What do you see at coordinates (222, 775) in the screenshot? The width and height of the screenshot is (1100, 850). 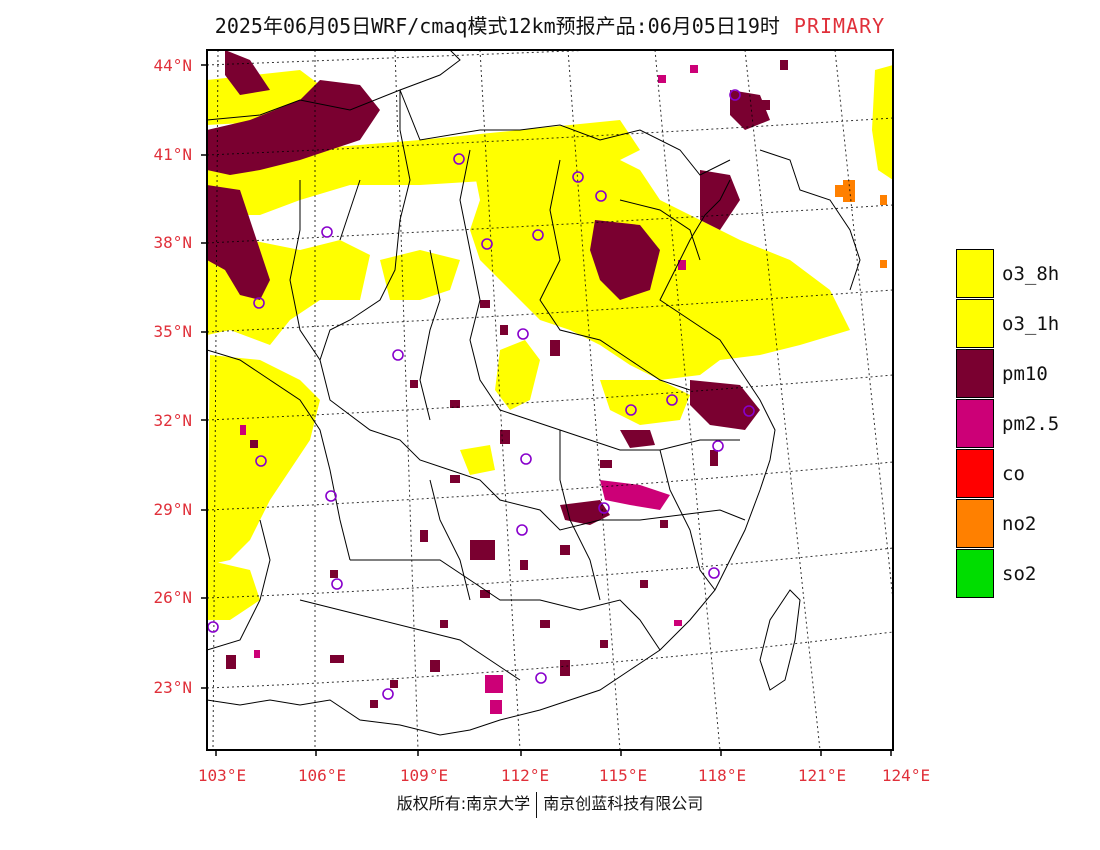 I see `lon-label-103: 103°E` at bounding box center [222, 775].